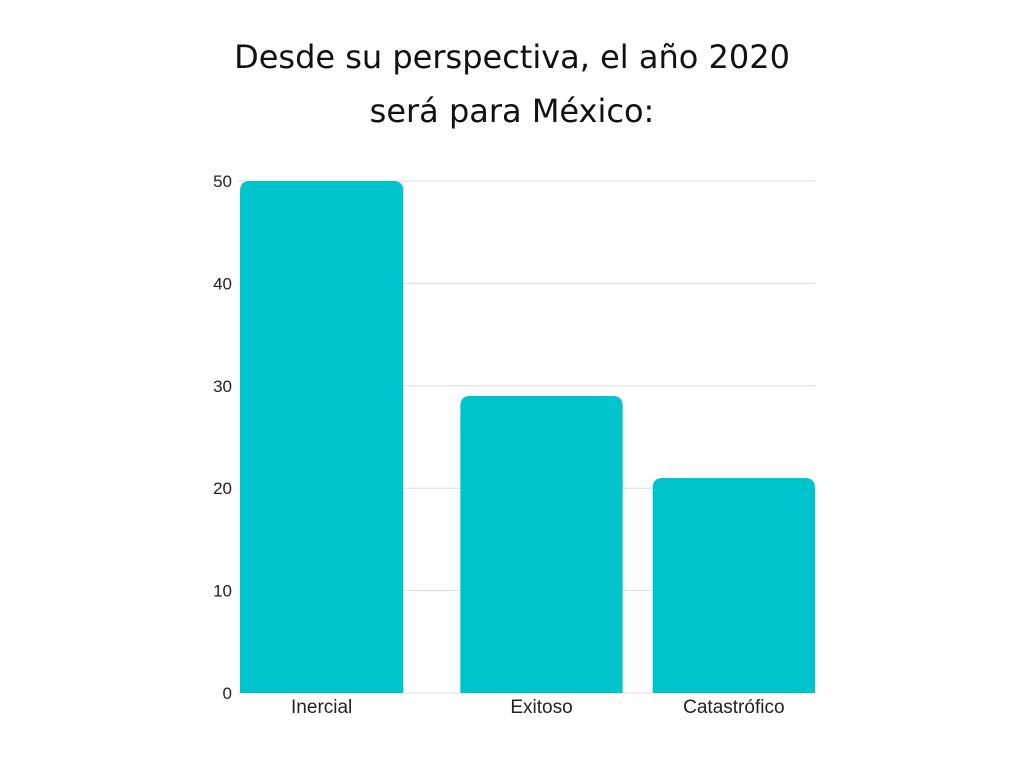 This screenshot has height=768, width=1024. Describe the element at coordinates (541, 707) in the screenshot. I see `x-category-label: Exitoso` at that location.